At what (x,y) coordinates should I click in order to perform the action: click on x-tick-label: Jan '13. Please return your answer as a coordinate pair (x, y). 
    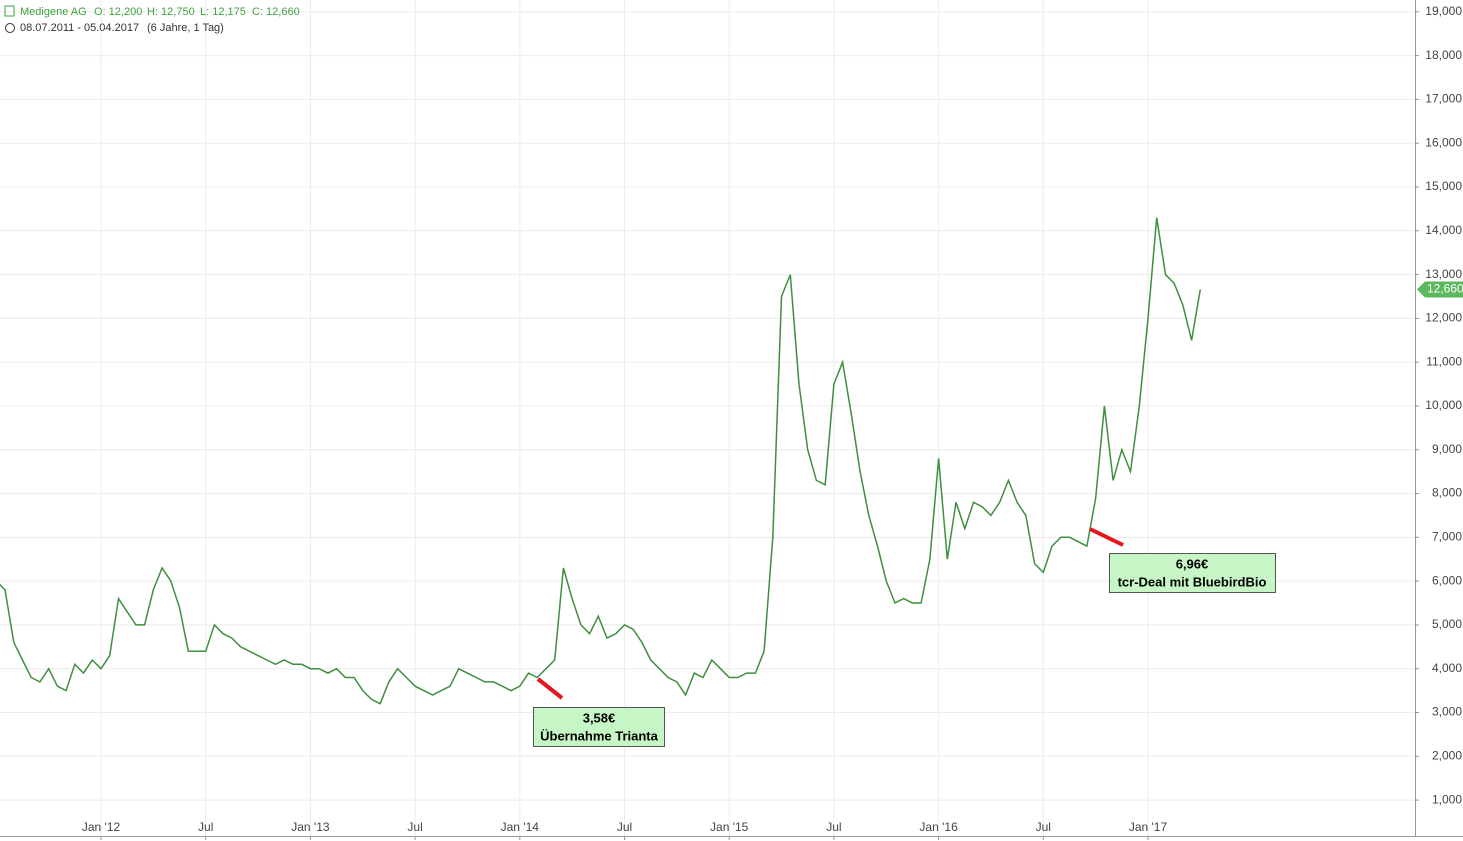
    Looking at the image, I should click on (310, 827).